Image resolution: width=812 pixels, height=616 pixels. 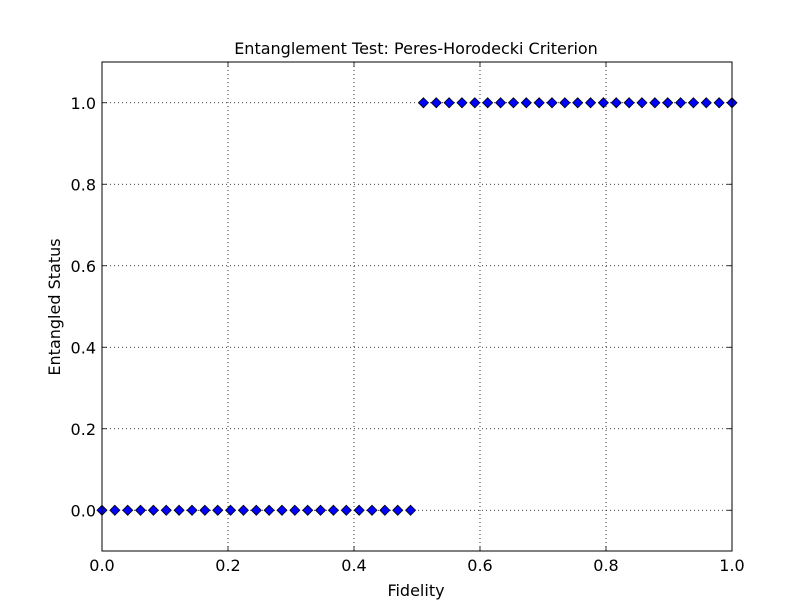 I want to click on y-axis-label: Entangled Status, so click(x=54, y=306).